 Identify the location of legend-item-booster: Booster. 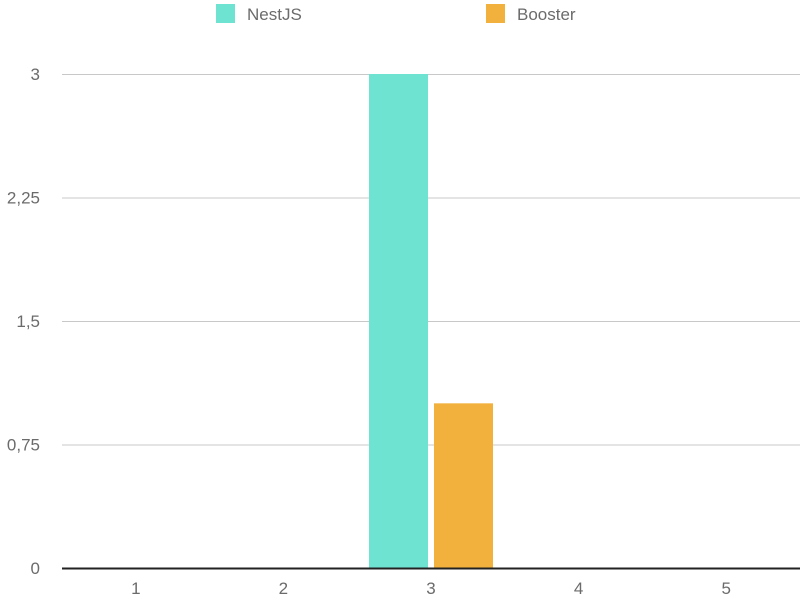
(531, 14).